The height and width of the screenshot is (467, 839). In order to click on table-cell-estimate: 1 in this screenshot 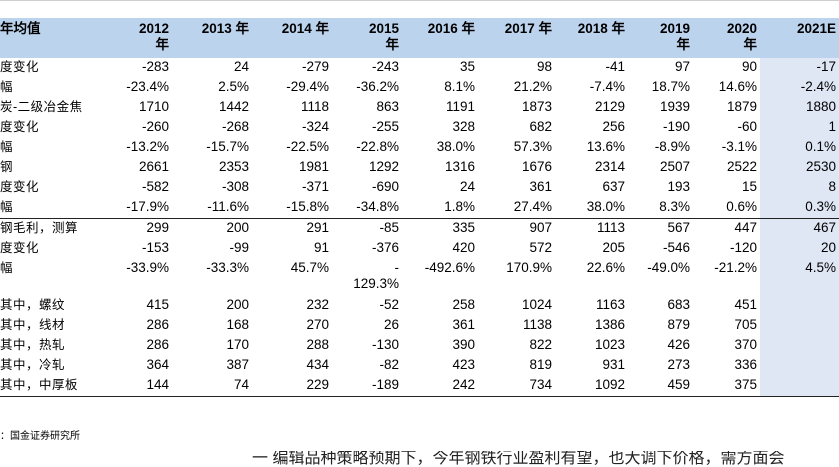, I will do `click(799, 128)`.